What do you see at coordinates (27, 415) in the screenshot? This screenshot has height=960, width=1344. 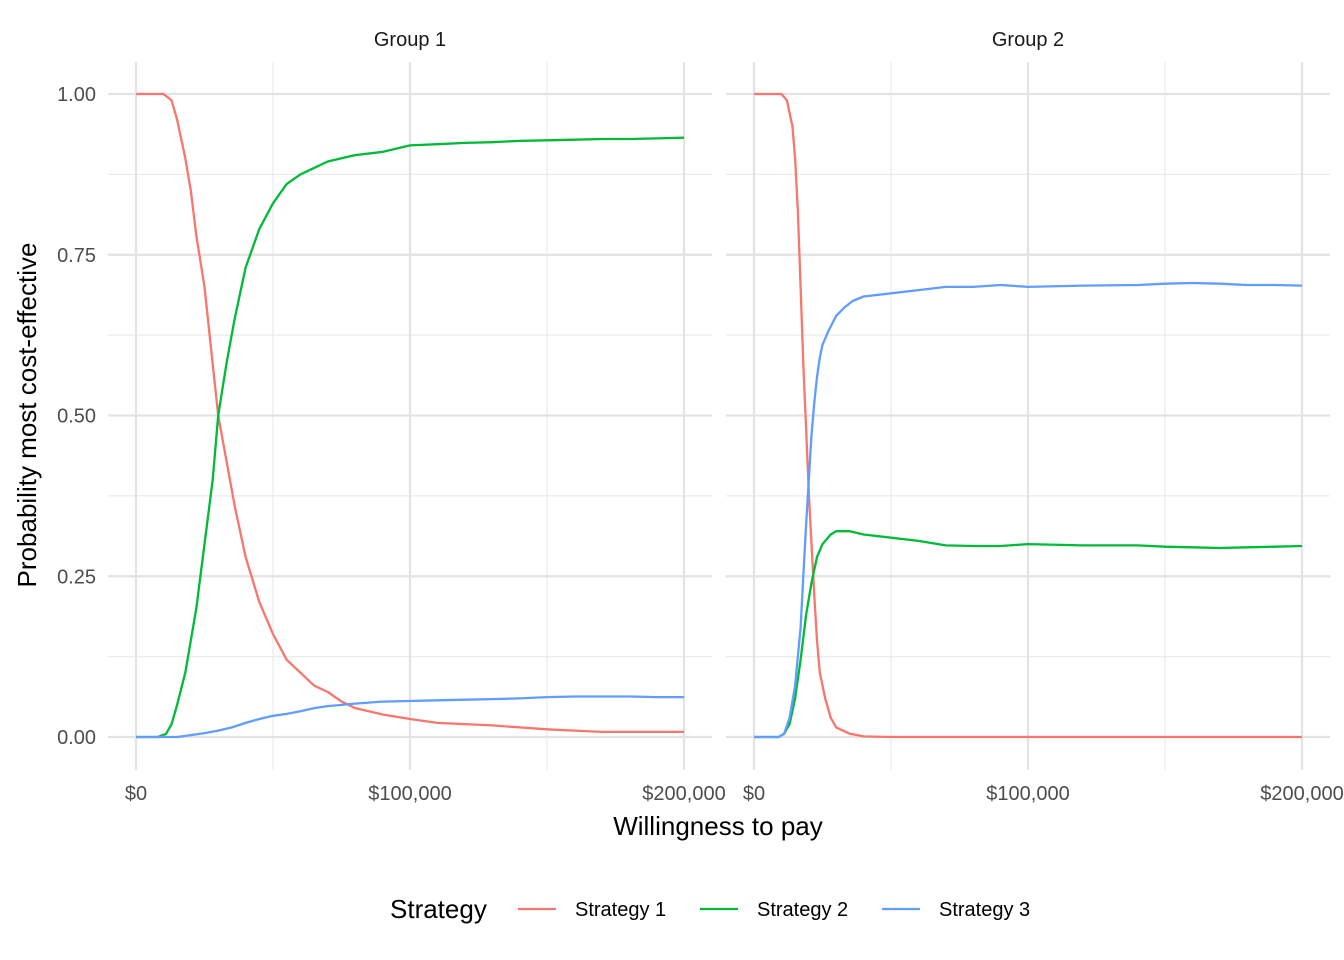 I see `y-axis-title: Probability most cost-effective` at bounding box center [27, 415].